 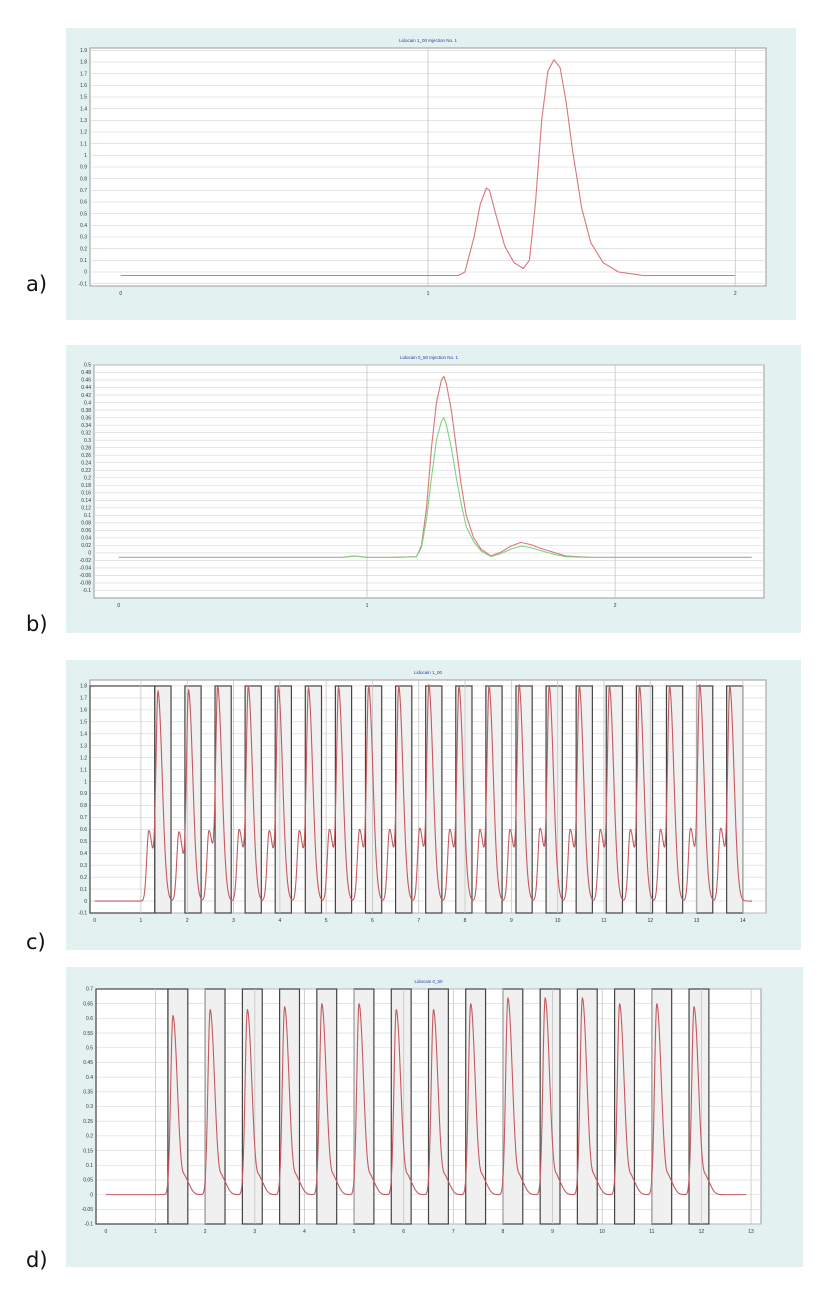 I want to click on panel-label-d: d), so click(x=37, y=1260).